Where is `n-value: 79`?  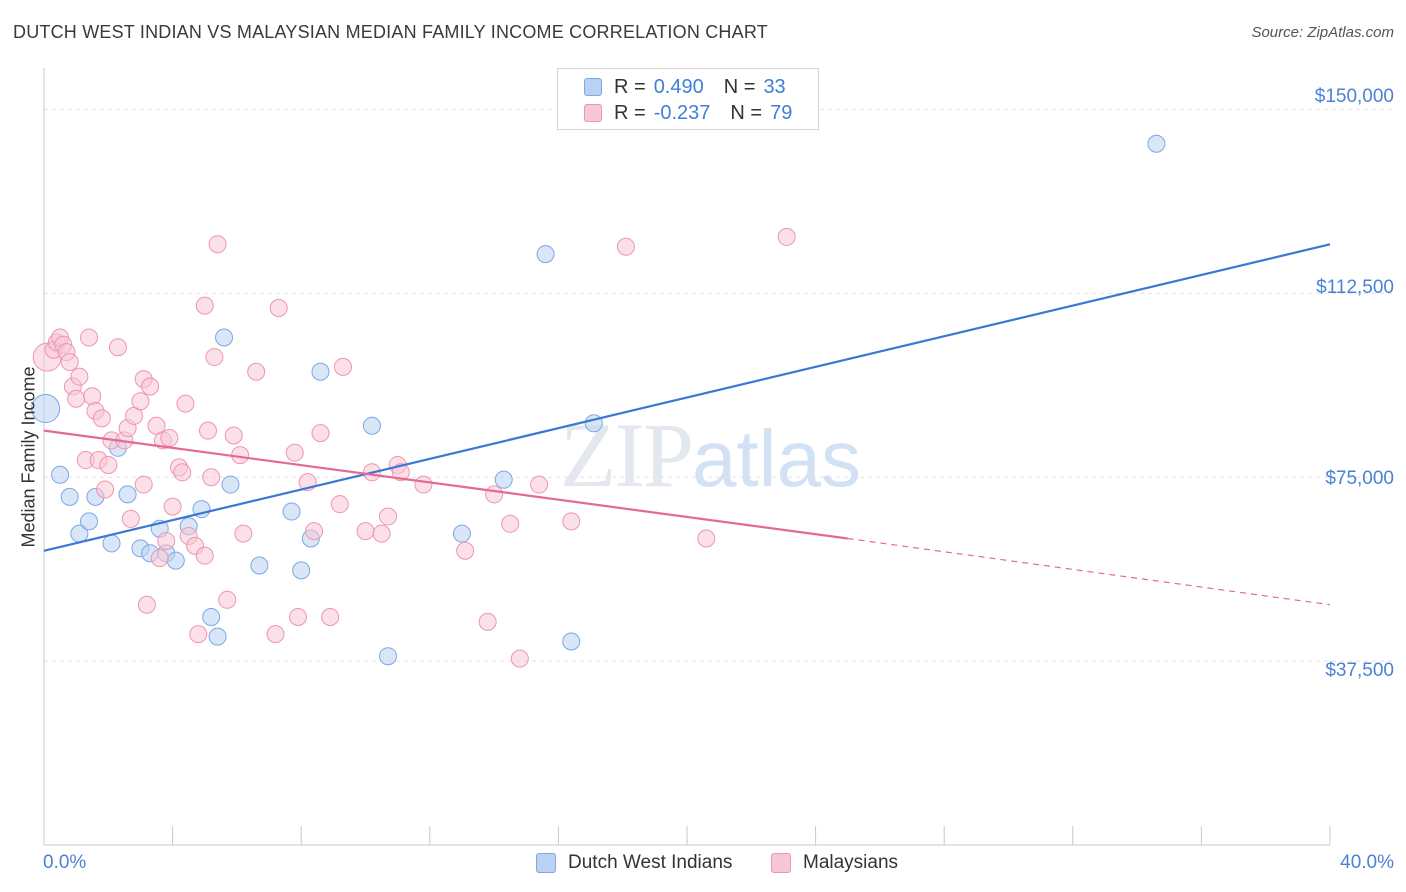
n-value: 79 is located at coordinates (781, 112).